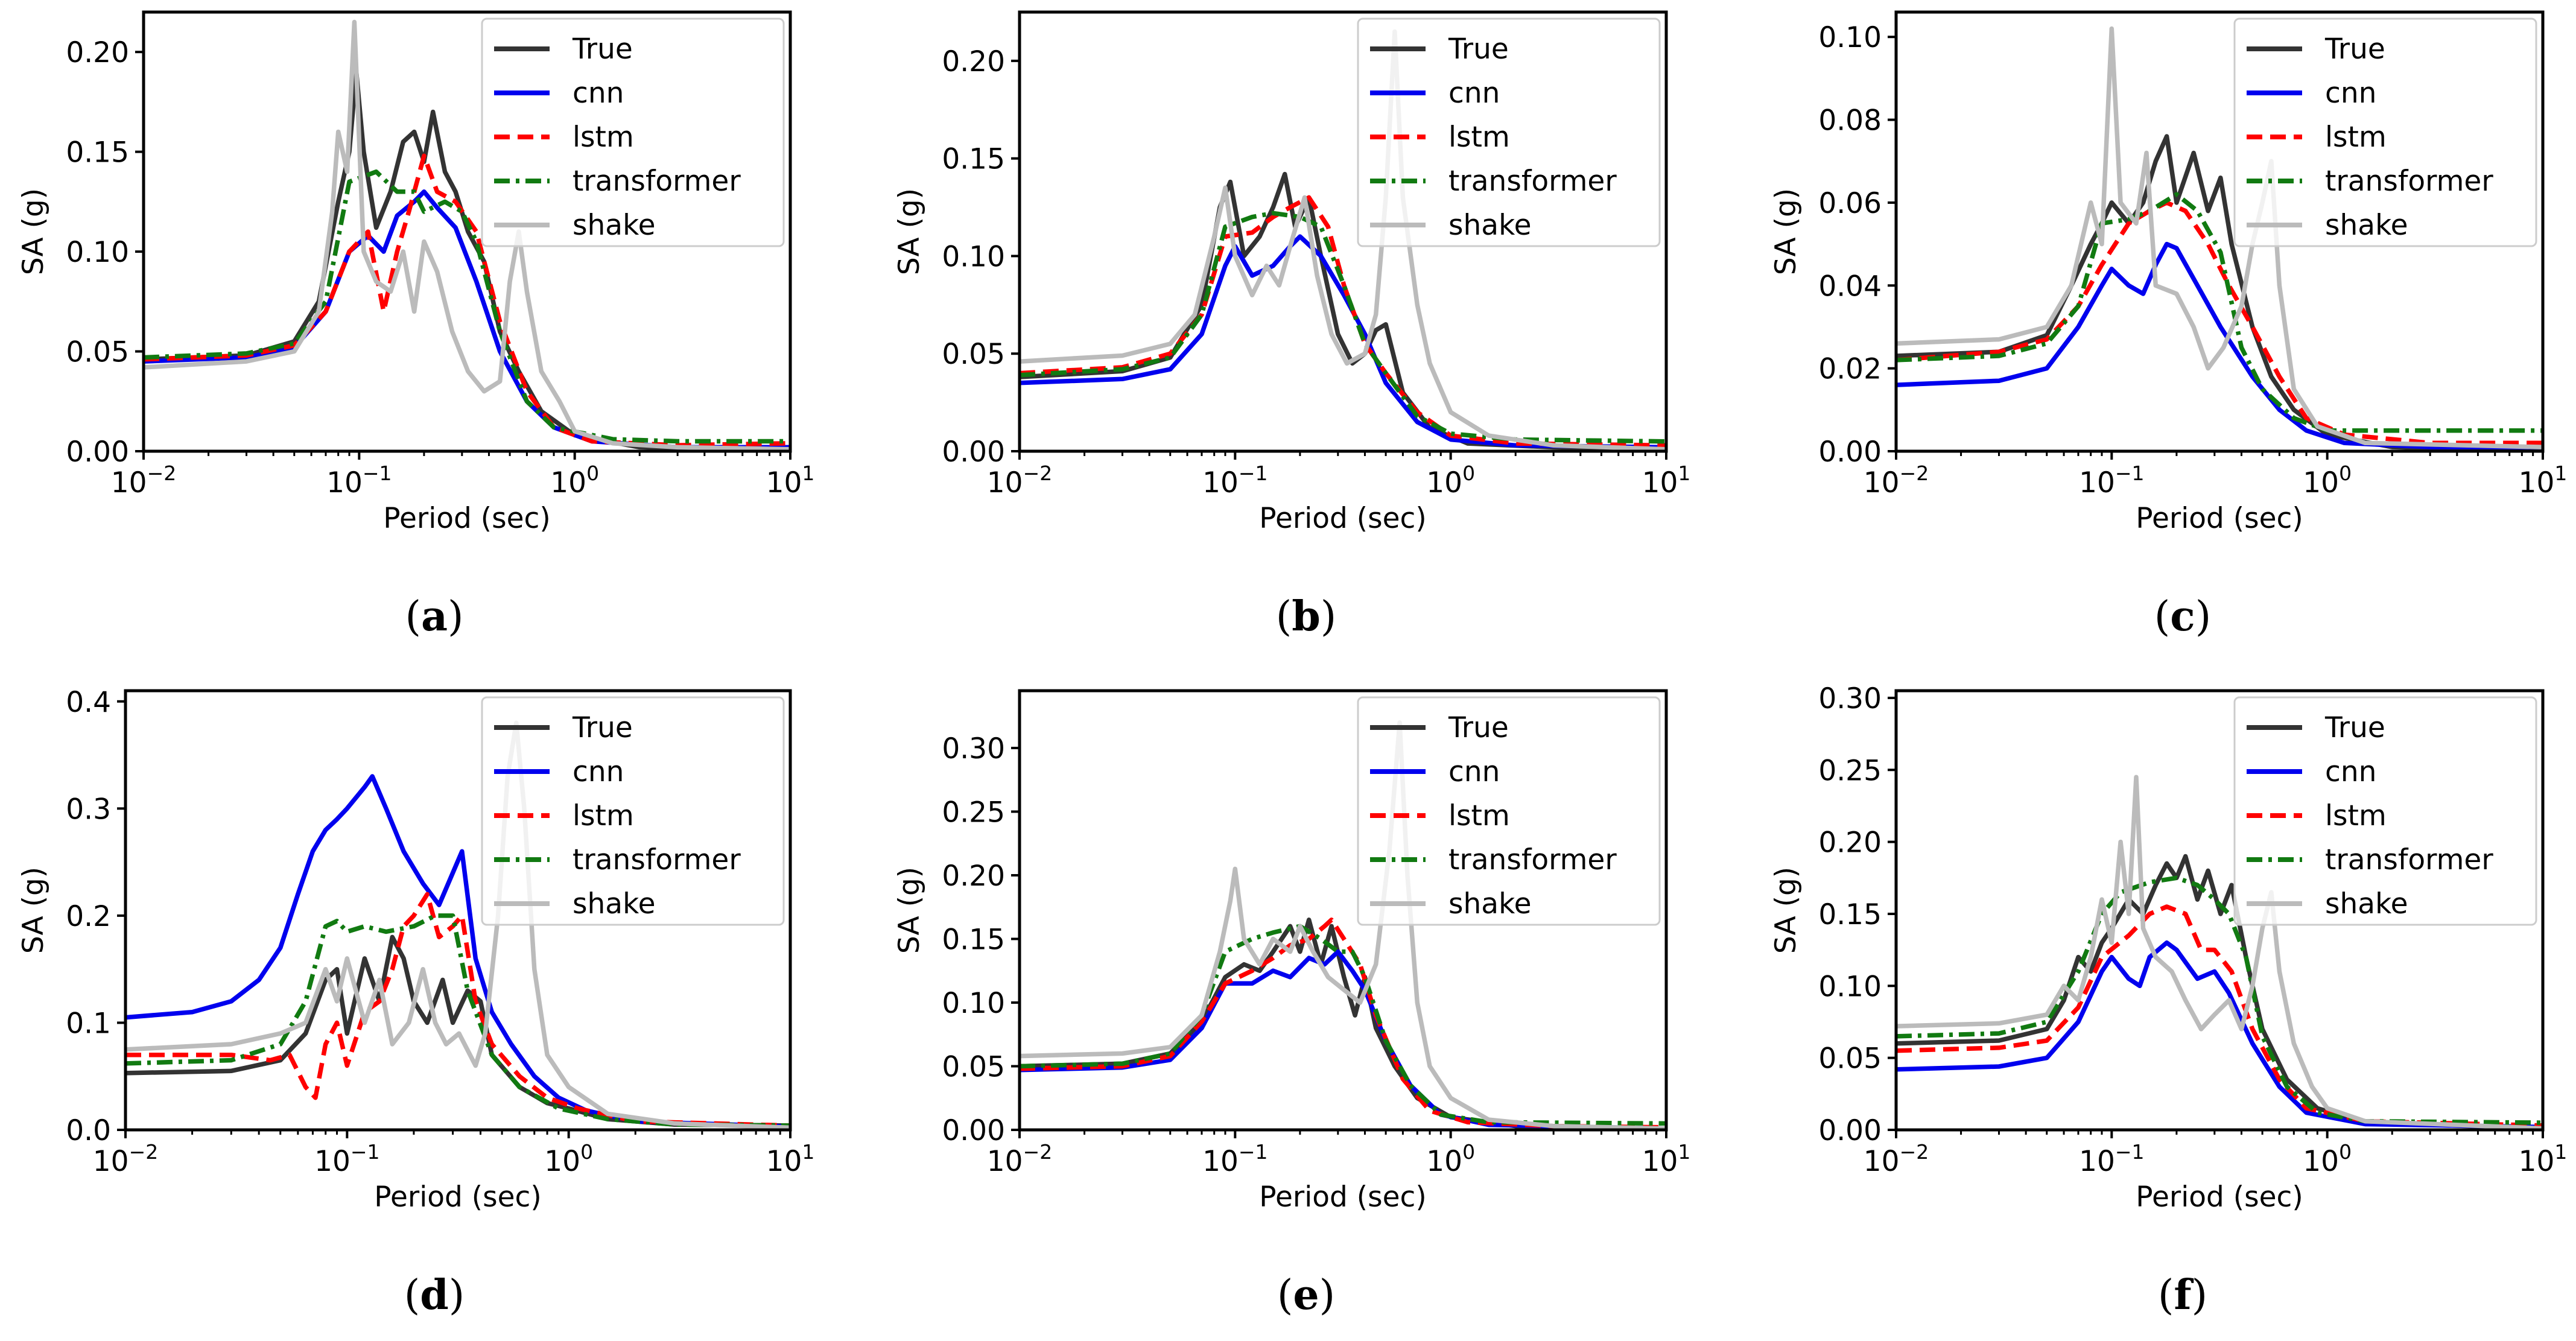 The height and width of the screenshot is (1341, 2576). I want to click on panel-caption: (c), so click(2182, 616).